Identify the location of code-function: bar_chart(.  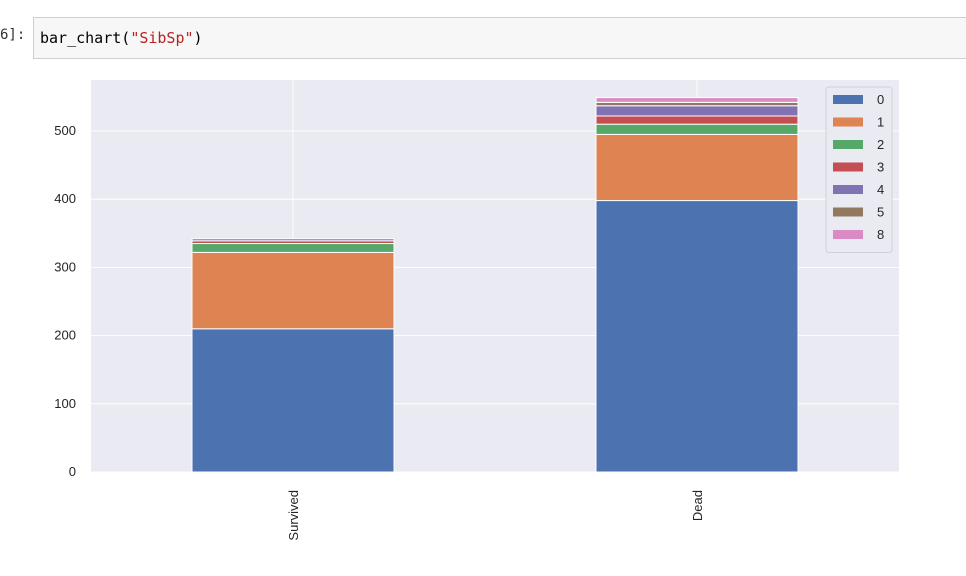
(85, 38).